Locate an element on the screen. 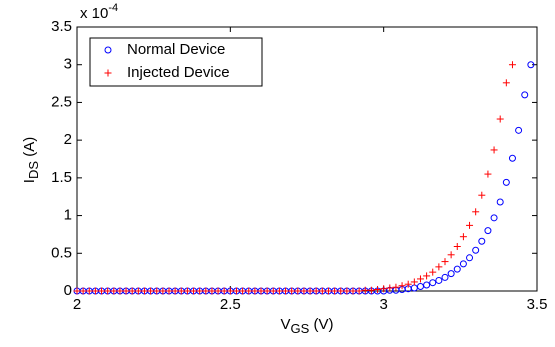 The width and height of the screenshot is (555, 347). x-tick-label: 3.5 is located at coordinates (537, 304).